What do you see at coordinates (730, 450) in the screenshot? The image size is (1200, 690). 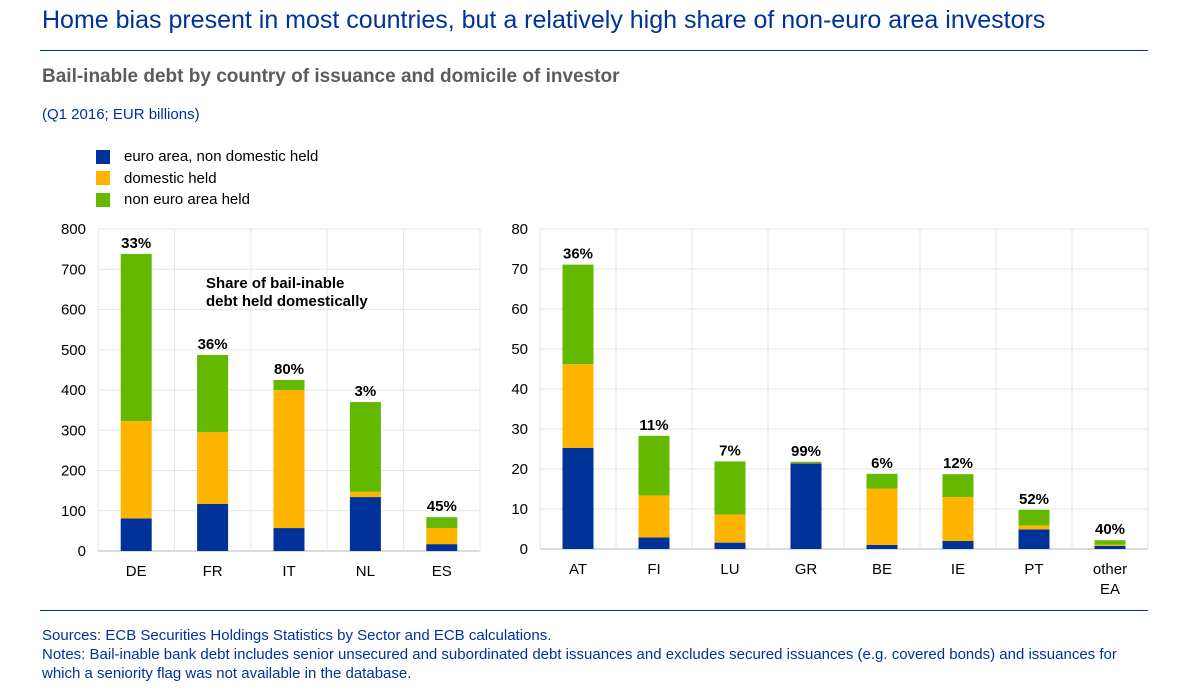 I see `data-label: 7%` at bounding box center [730, 450].